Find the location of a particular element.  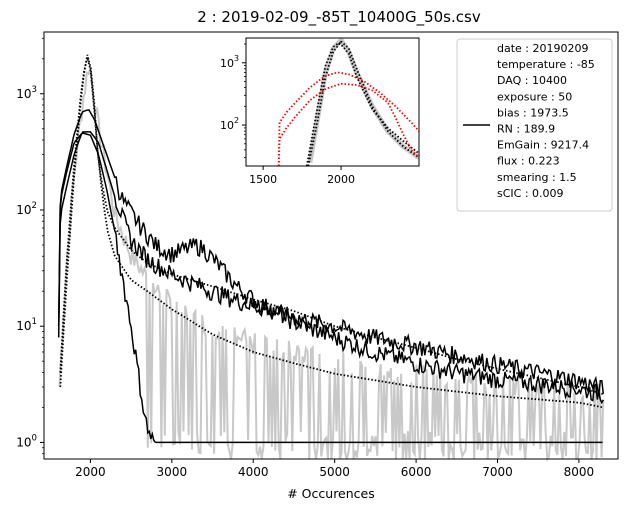

main-y-tick-label: 10⁰ is located at coordinates (26, 441).